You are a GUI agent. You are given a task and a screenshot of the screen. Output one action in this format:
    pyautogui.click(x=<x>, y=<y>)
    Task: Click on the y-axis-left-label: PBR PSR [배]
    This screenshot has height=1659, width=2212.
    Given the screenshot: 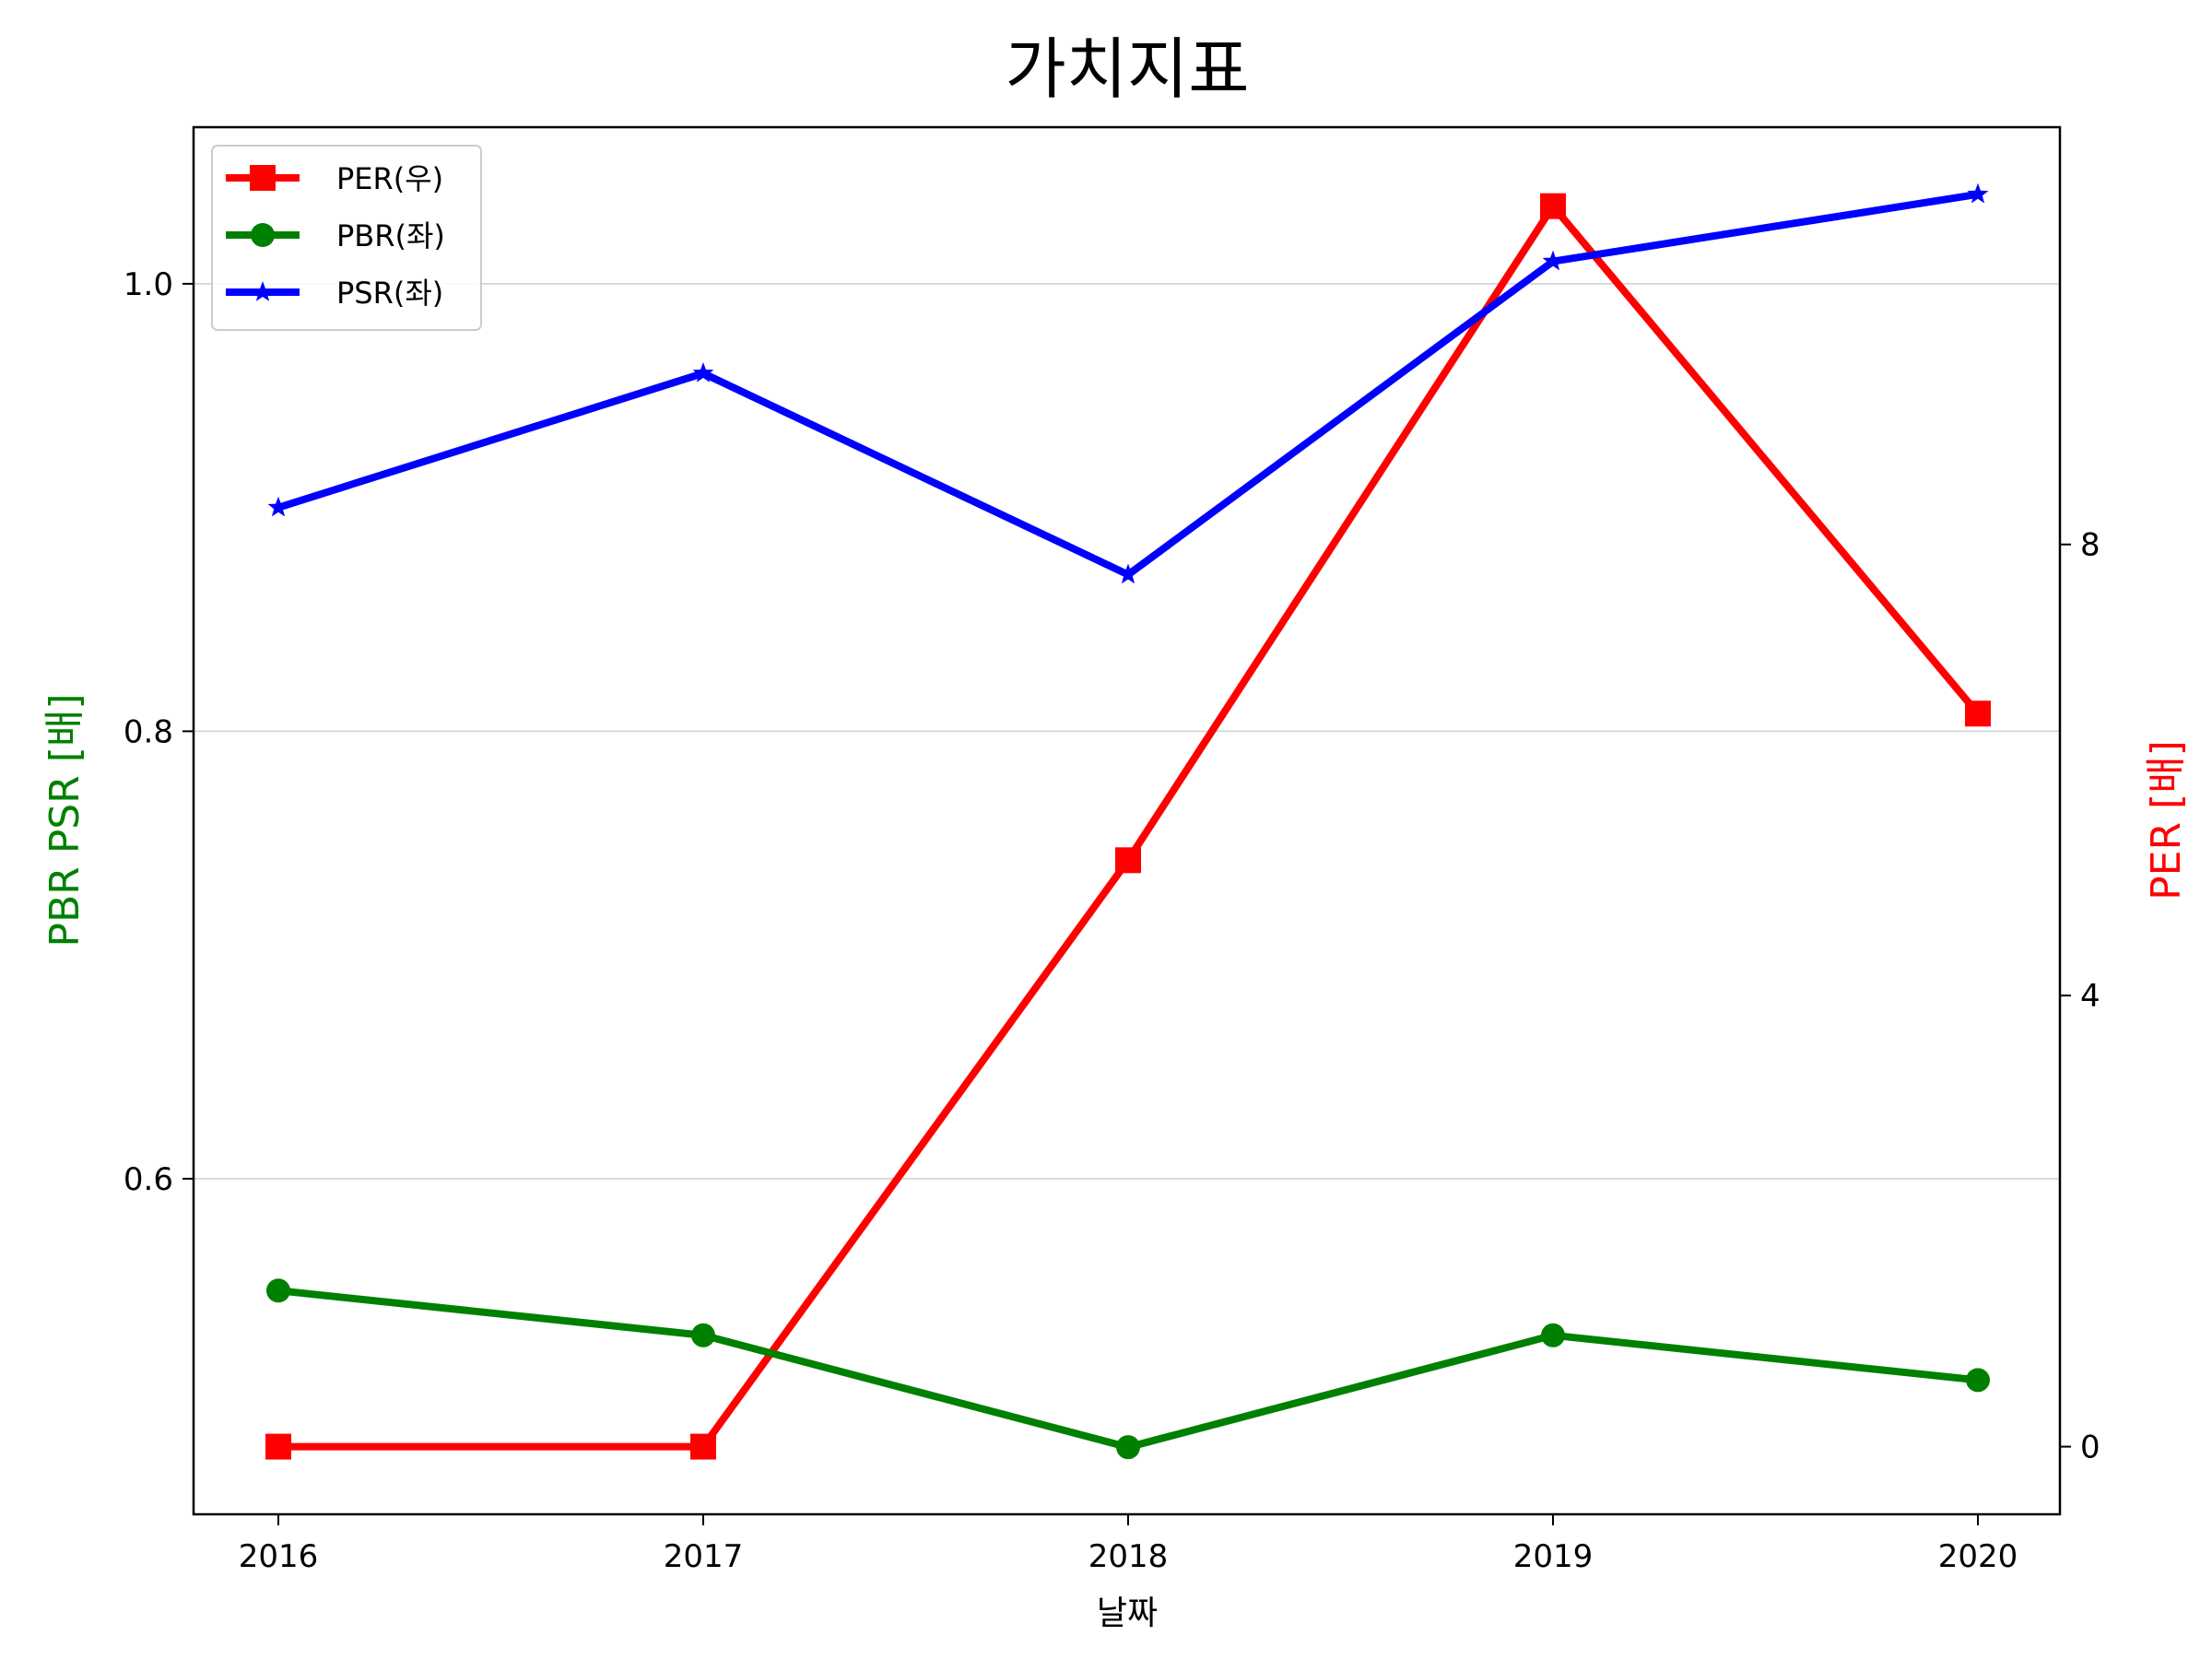 What is the action you would take?
    pyautogui.click(x=64, y=820)
    